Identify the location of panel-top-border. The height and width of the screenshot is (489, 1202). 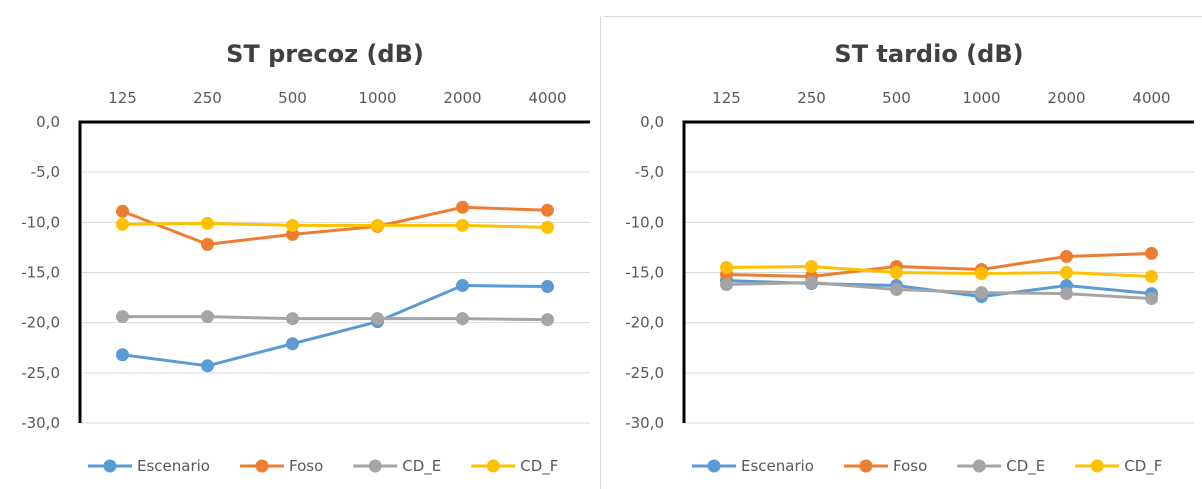
(903, 16).